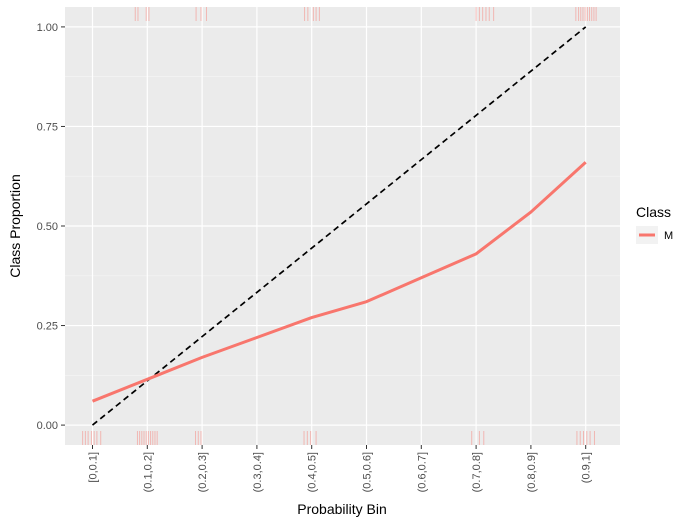  What do you see at coordinates (15, 226) in the screenshot?
I see `y-axis-title: Class Proportion` at bounding box center [15, 226].